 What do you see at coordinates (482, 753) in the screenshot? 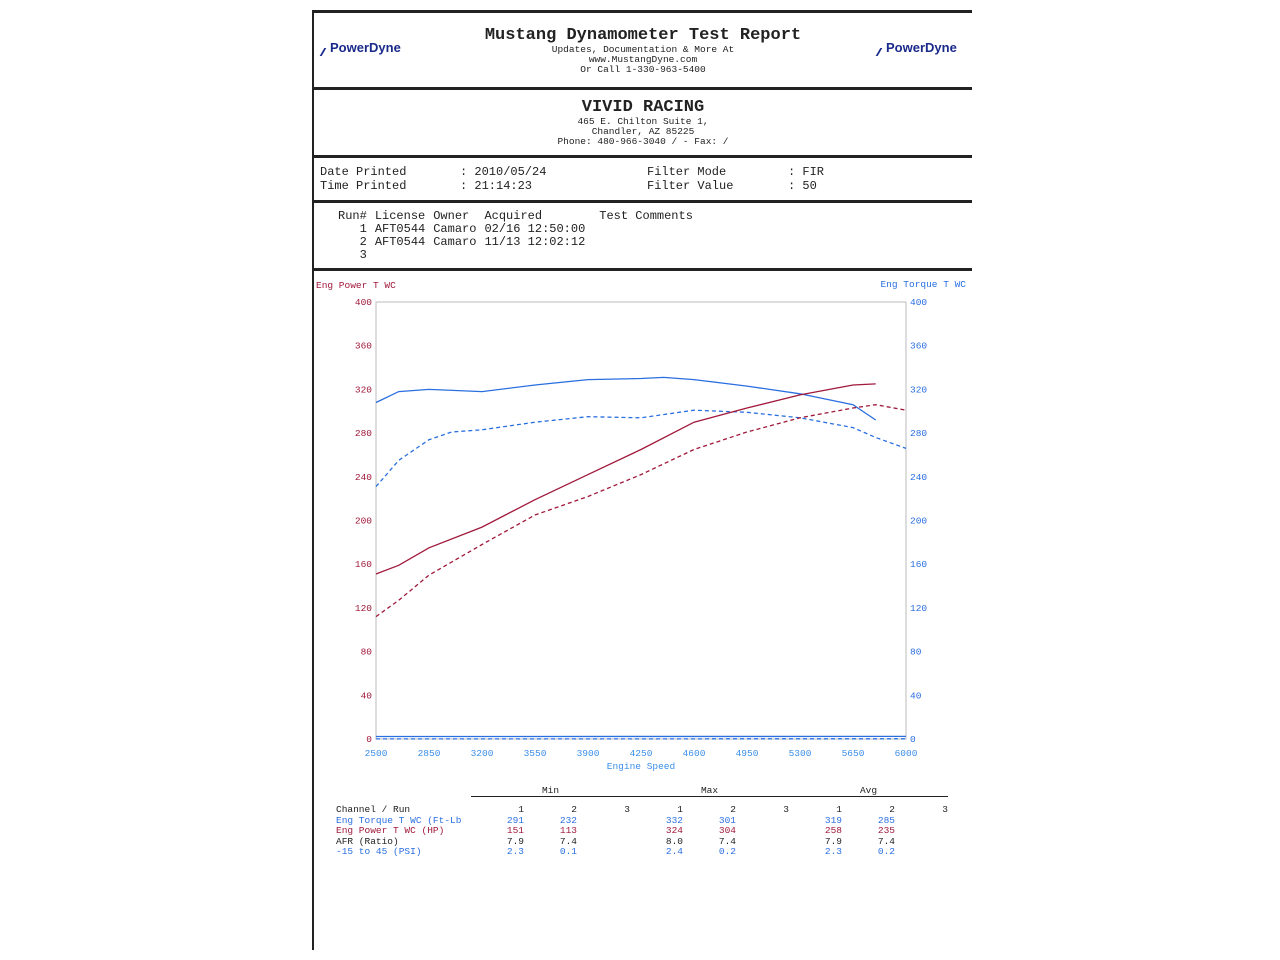
I see `x-tick-label: 3200` at bounding box center [482, 753].